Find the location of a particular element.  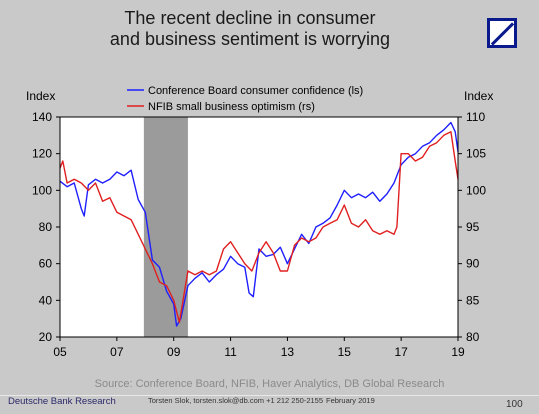

page-number: 100 is located at coordinates (514, 404).